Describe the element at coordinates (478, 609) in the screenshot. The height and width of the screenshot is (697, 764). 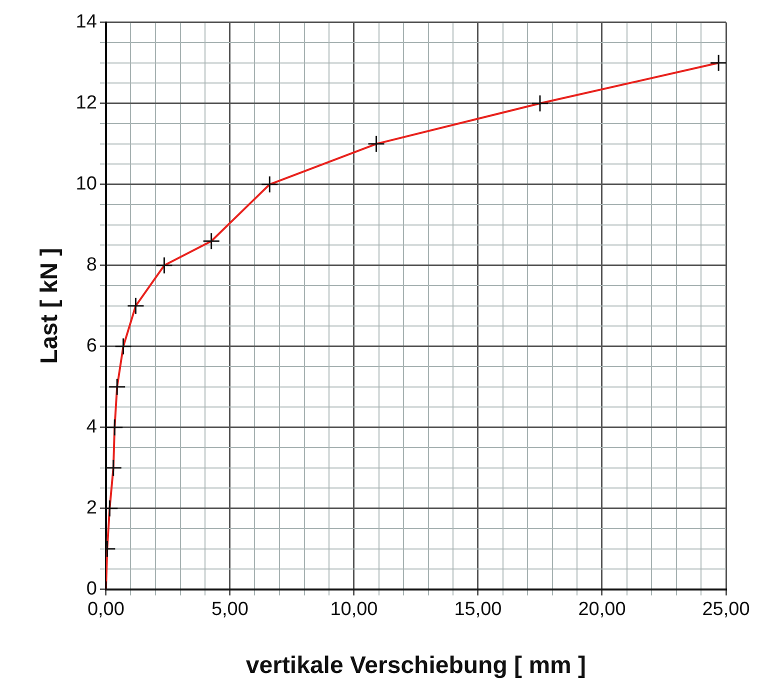
I see `x-tick-label: 15,00` at that location.